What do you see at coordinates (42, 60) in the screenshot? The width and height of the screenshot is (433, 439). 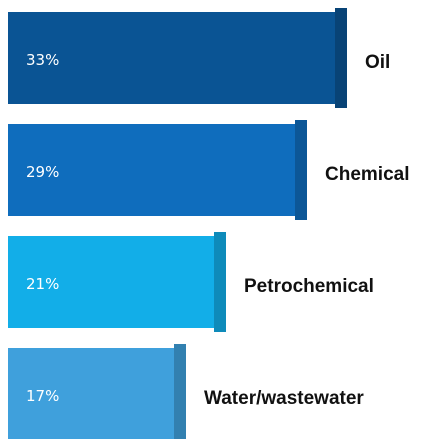 I see `value-label: 33%` at bounding box center [42, 60].